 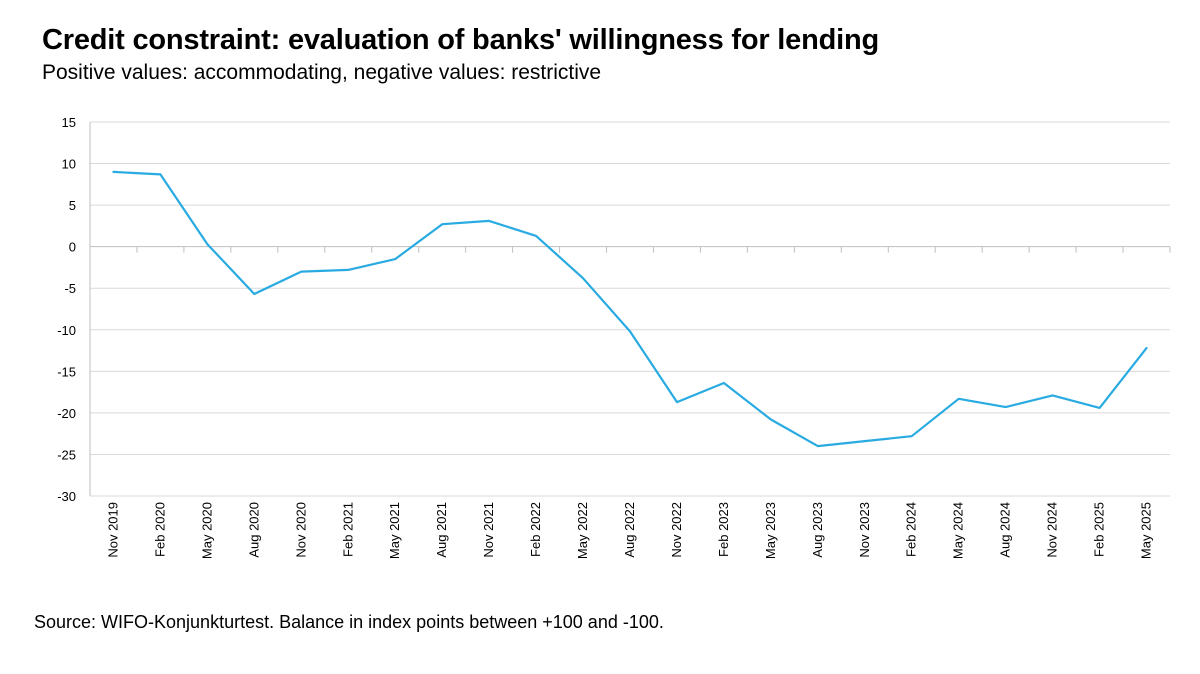 I want to click on x-tick-label: Feb 2024, so click(x=911, y=529).